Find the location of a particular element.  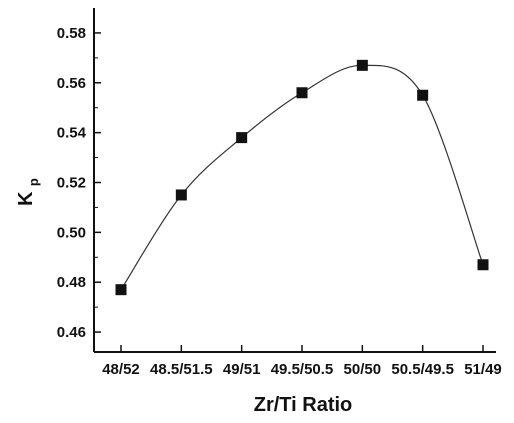

y-tick-label: 0.46 is located at coordinates (71, 332).